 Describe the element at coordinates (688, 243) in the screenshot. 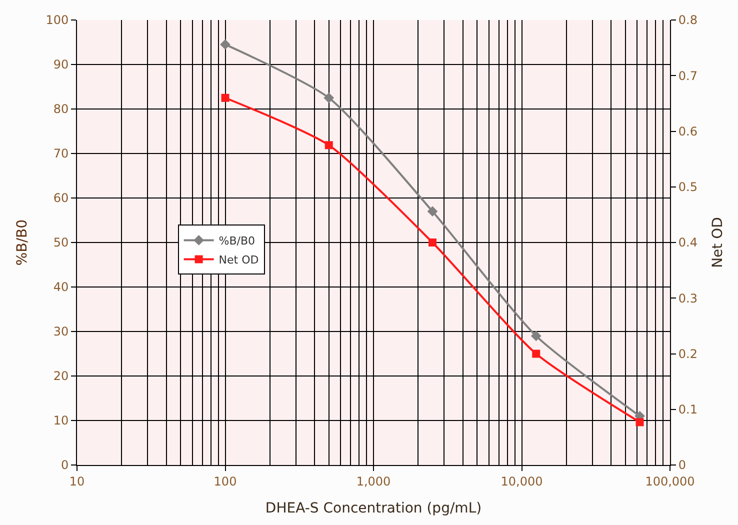

I see `y2-tick-label: 0.4` at that location.